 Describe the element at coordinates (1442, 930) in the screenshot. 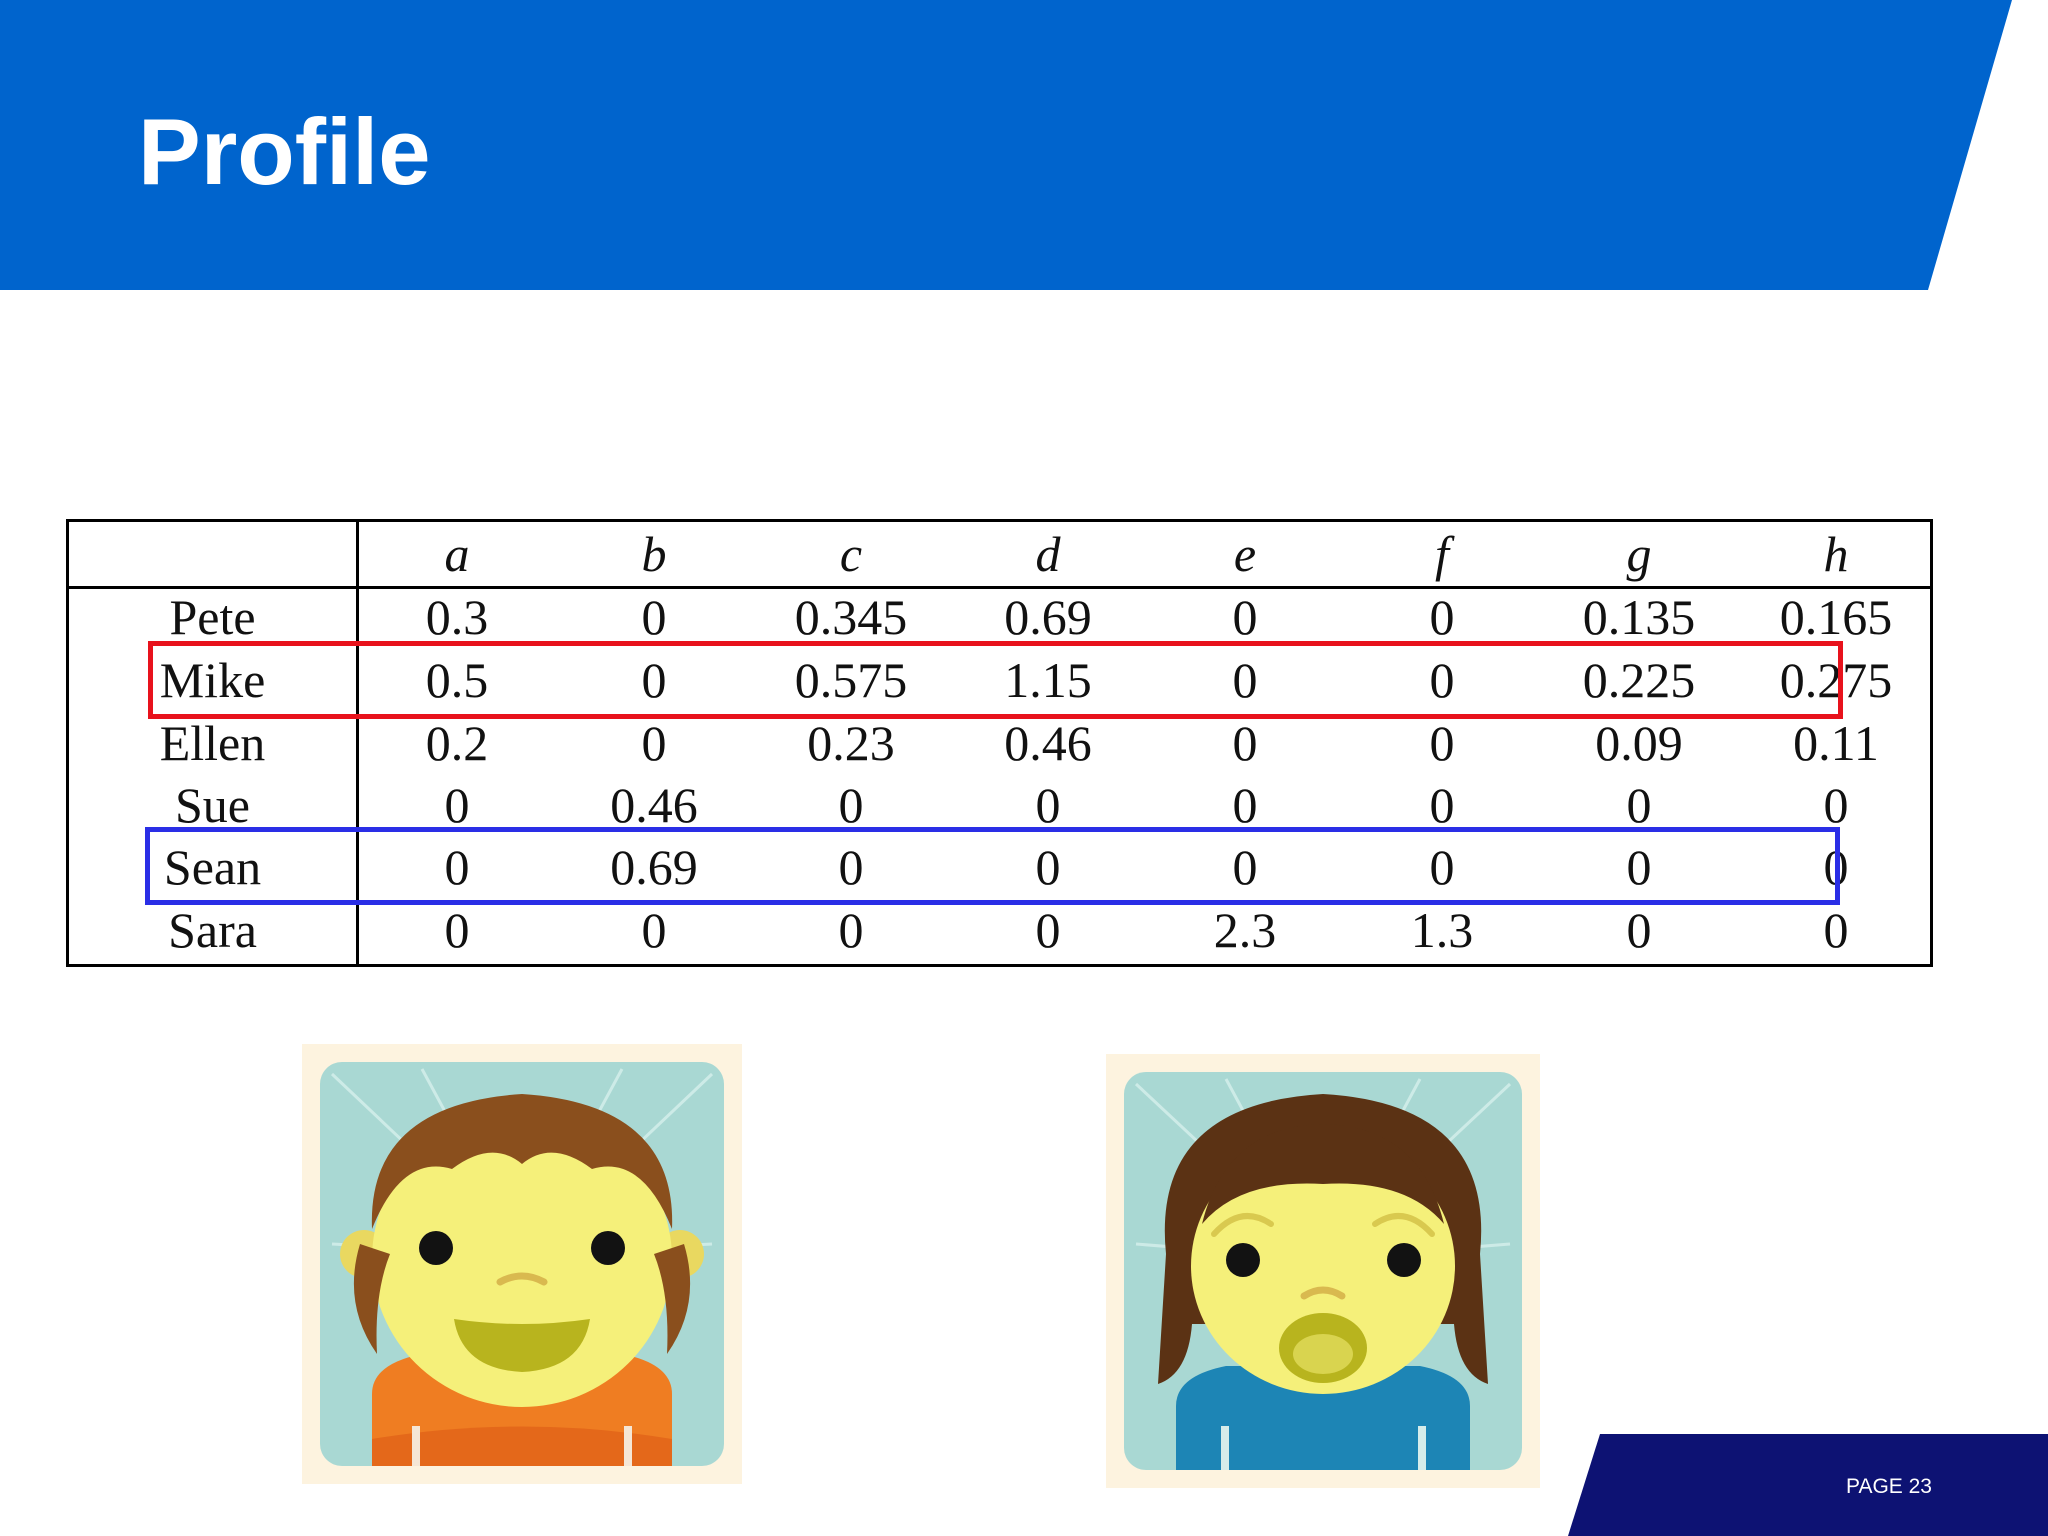

I see `table-cell: 1.3` at that location.